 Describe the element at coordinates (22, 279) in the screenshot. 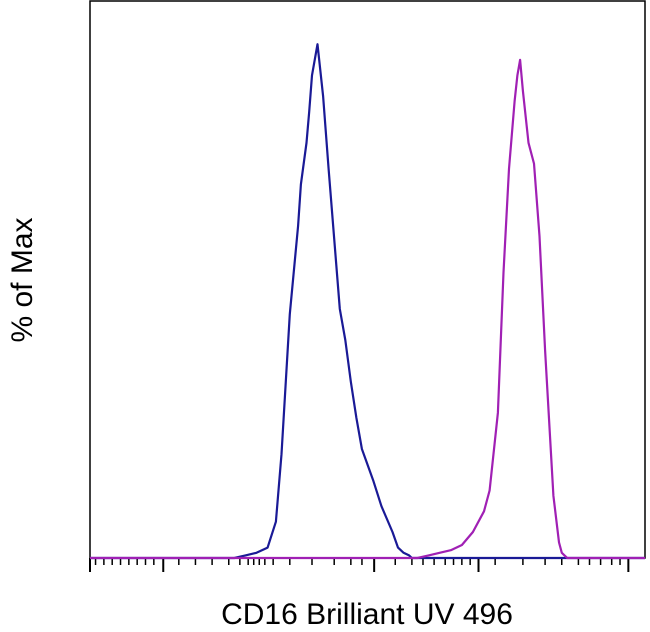

I see `y-axis-label: % of Max` at that location.